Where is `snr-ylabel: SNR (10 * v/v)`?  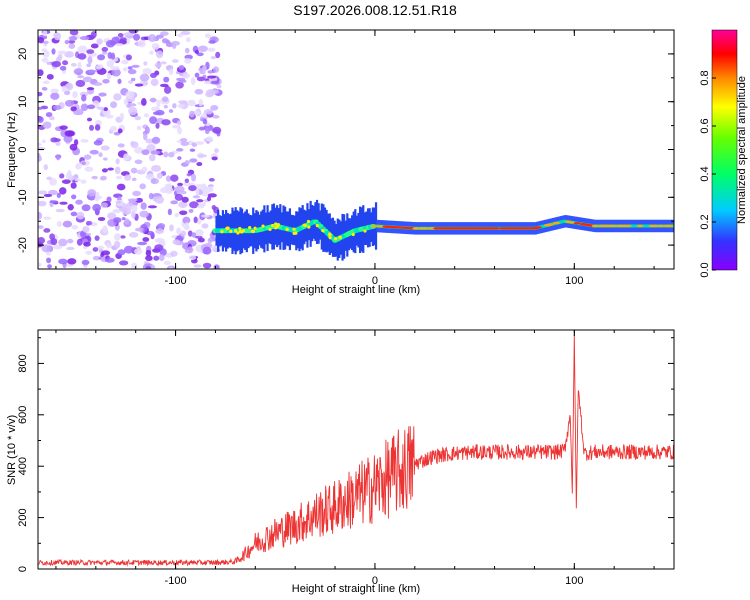
snr-ylabel: SNR (10 * v/v) is located at coordinates (12, 450).